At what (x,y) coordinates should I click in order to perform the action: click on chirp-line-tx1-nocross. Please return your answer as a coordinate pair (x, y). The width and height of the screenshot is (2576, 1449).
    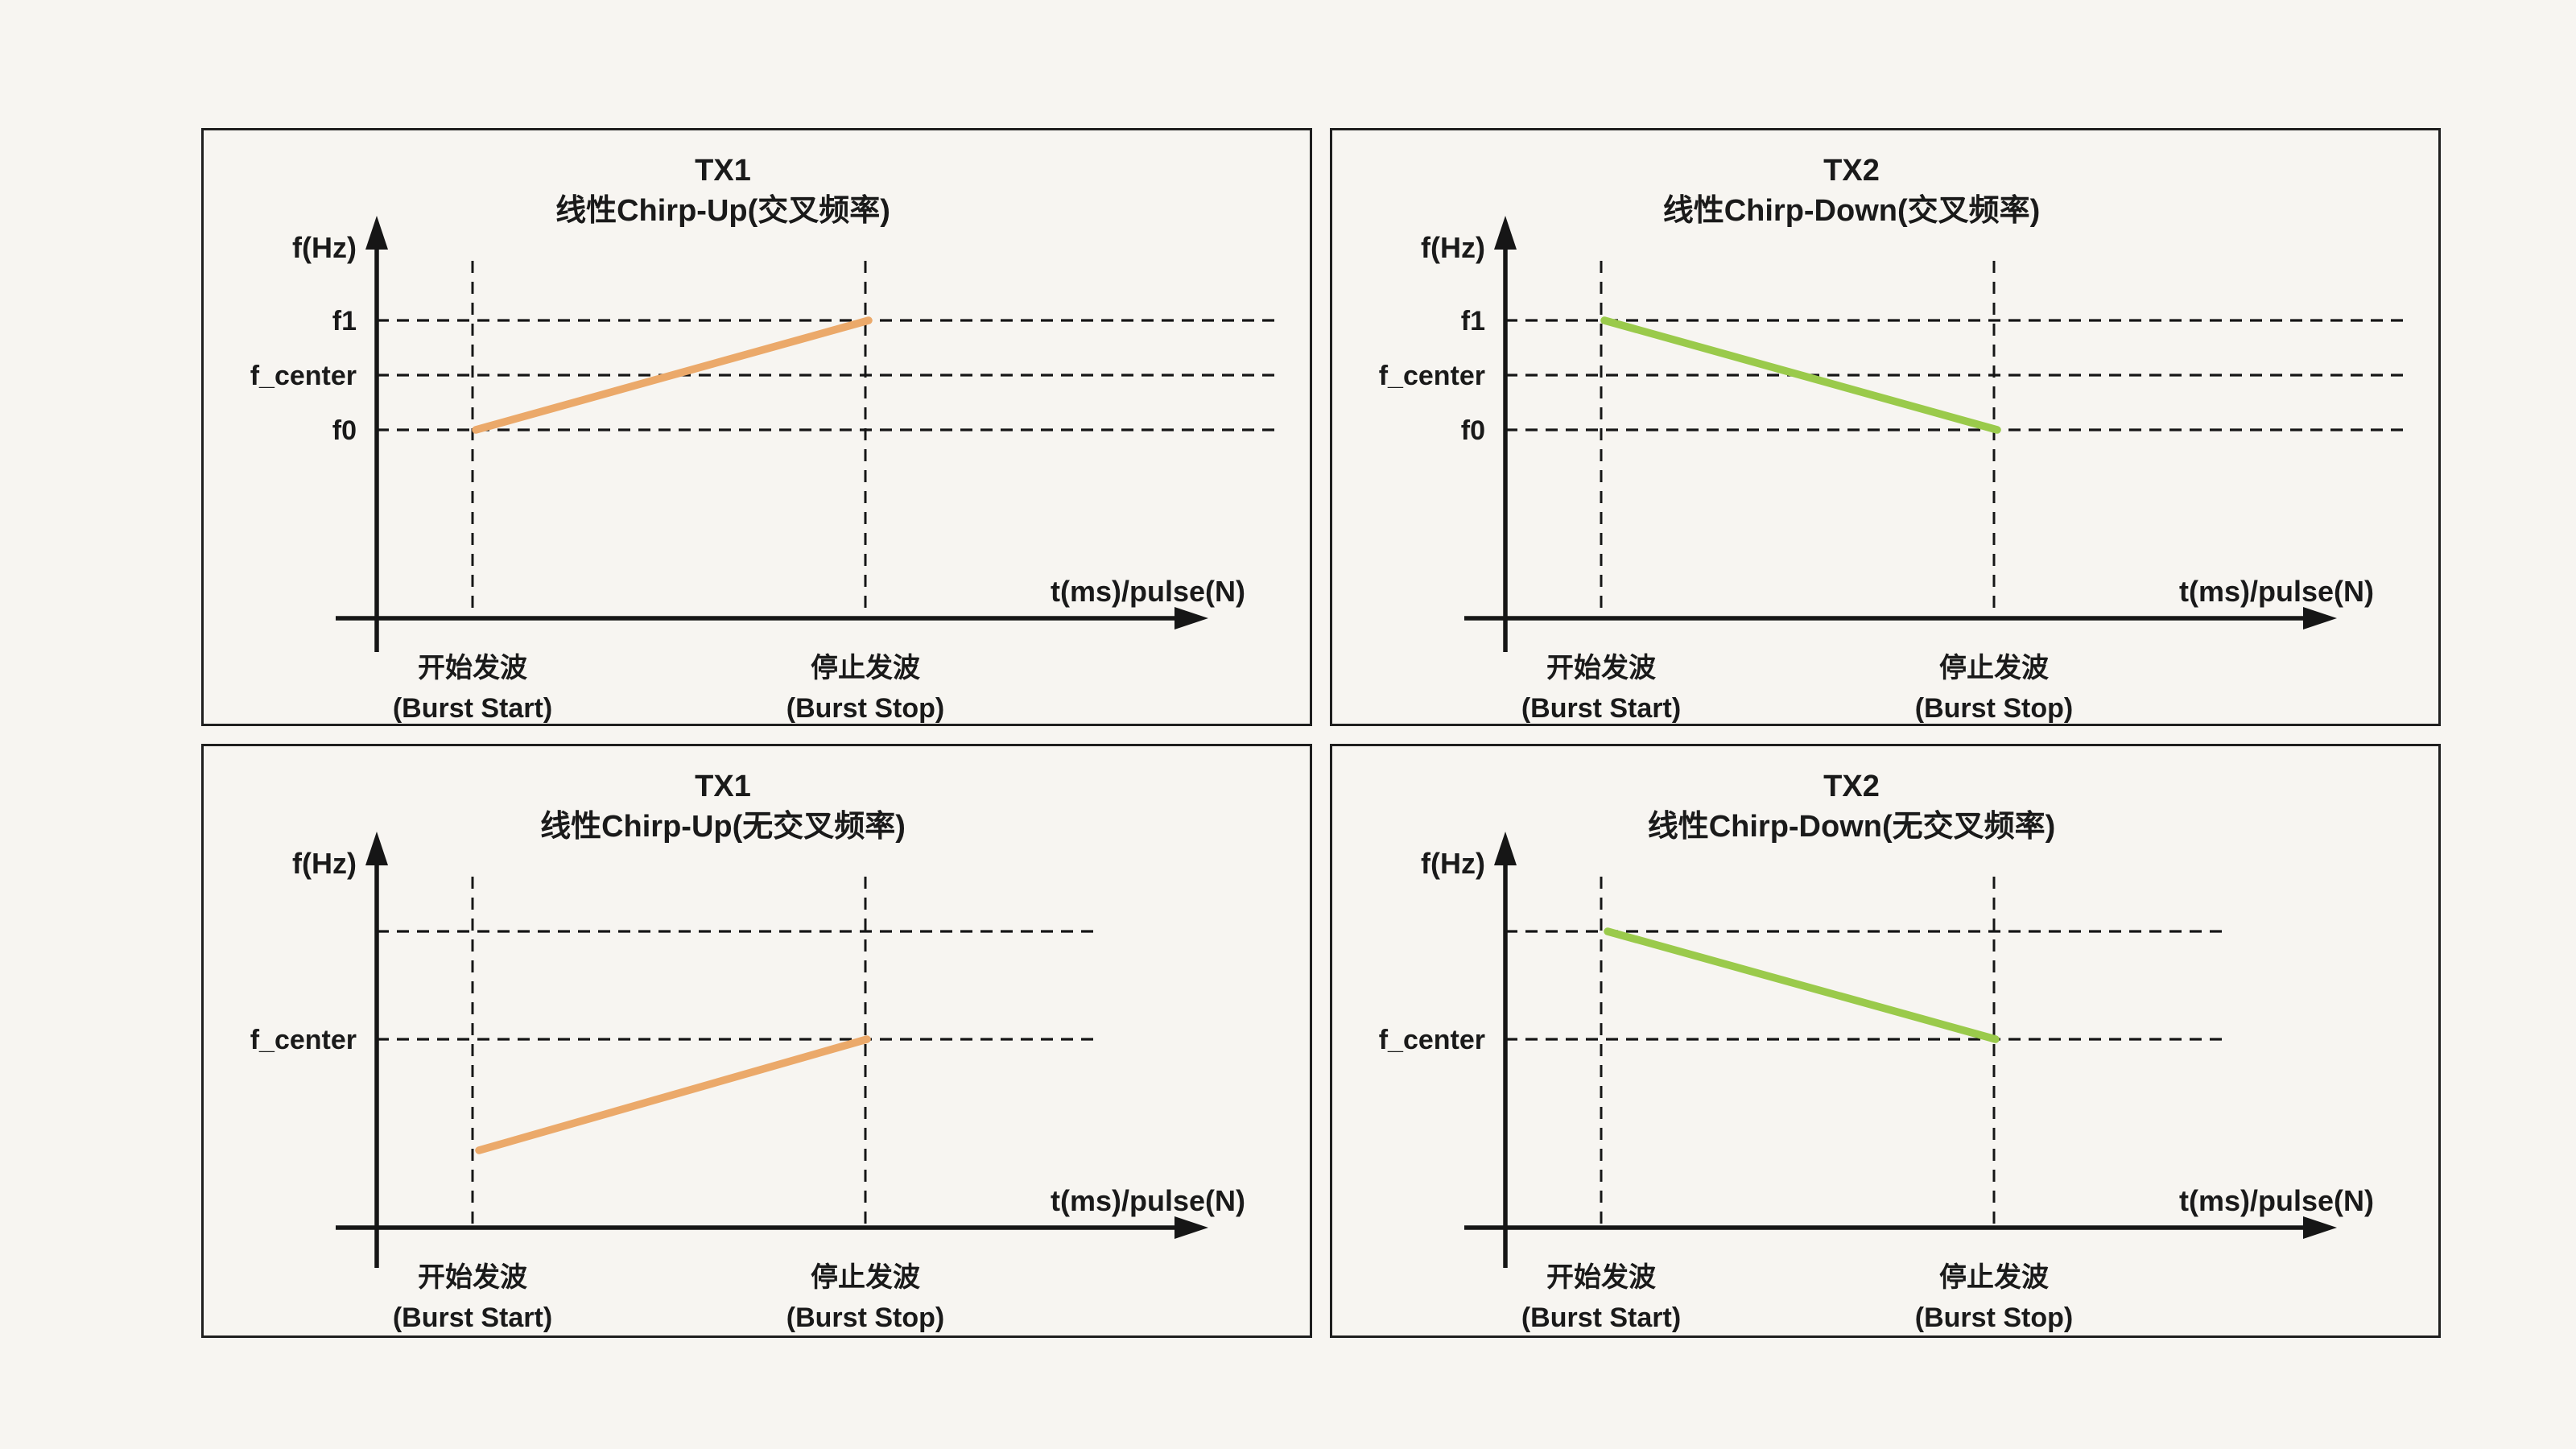
    Looking at the image, I should click on (673, 1094).